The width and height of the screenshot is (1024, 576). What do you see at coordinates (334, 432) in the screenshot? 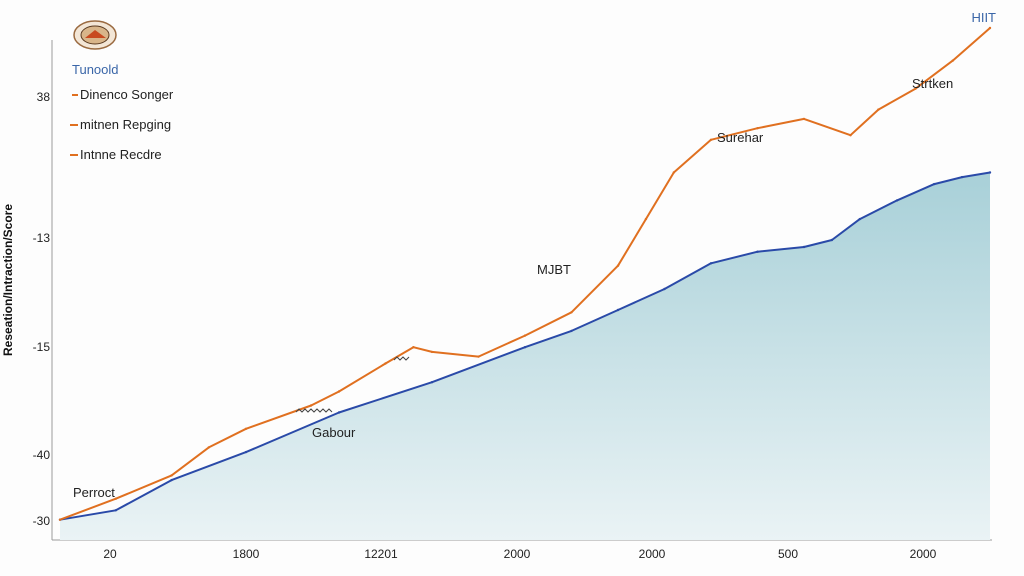
I see `annotation-label: Gabour` at bounding box center [334, 432].